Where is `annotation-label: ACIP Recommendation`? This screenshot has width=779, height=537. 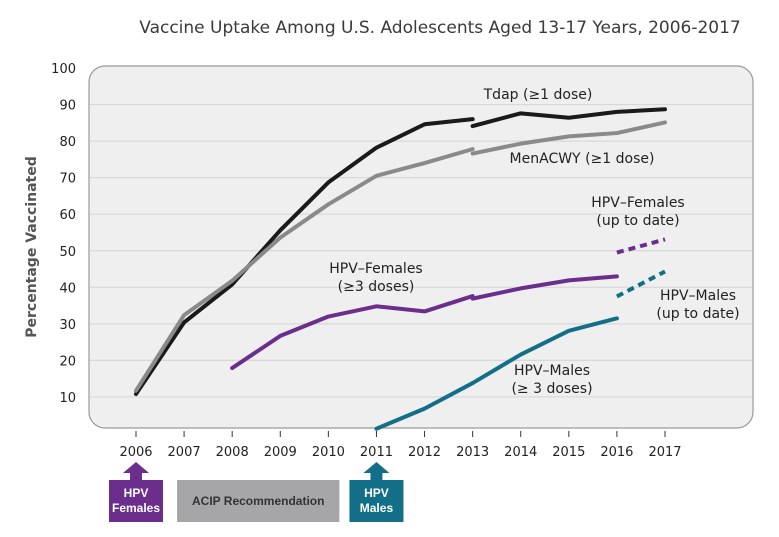 annotation-label: ACIP Recommendation is located at coordinates (258, 501).